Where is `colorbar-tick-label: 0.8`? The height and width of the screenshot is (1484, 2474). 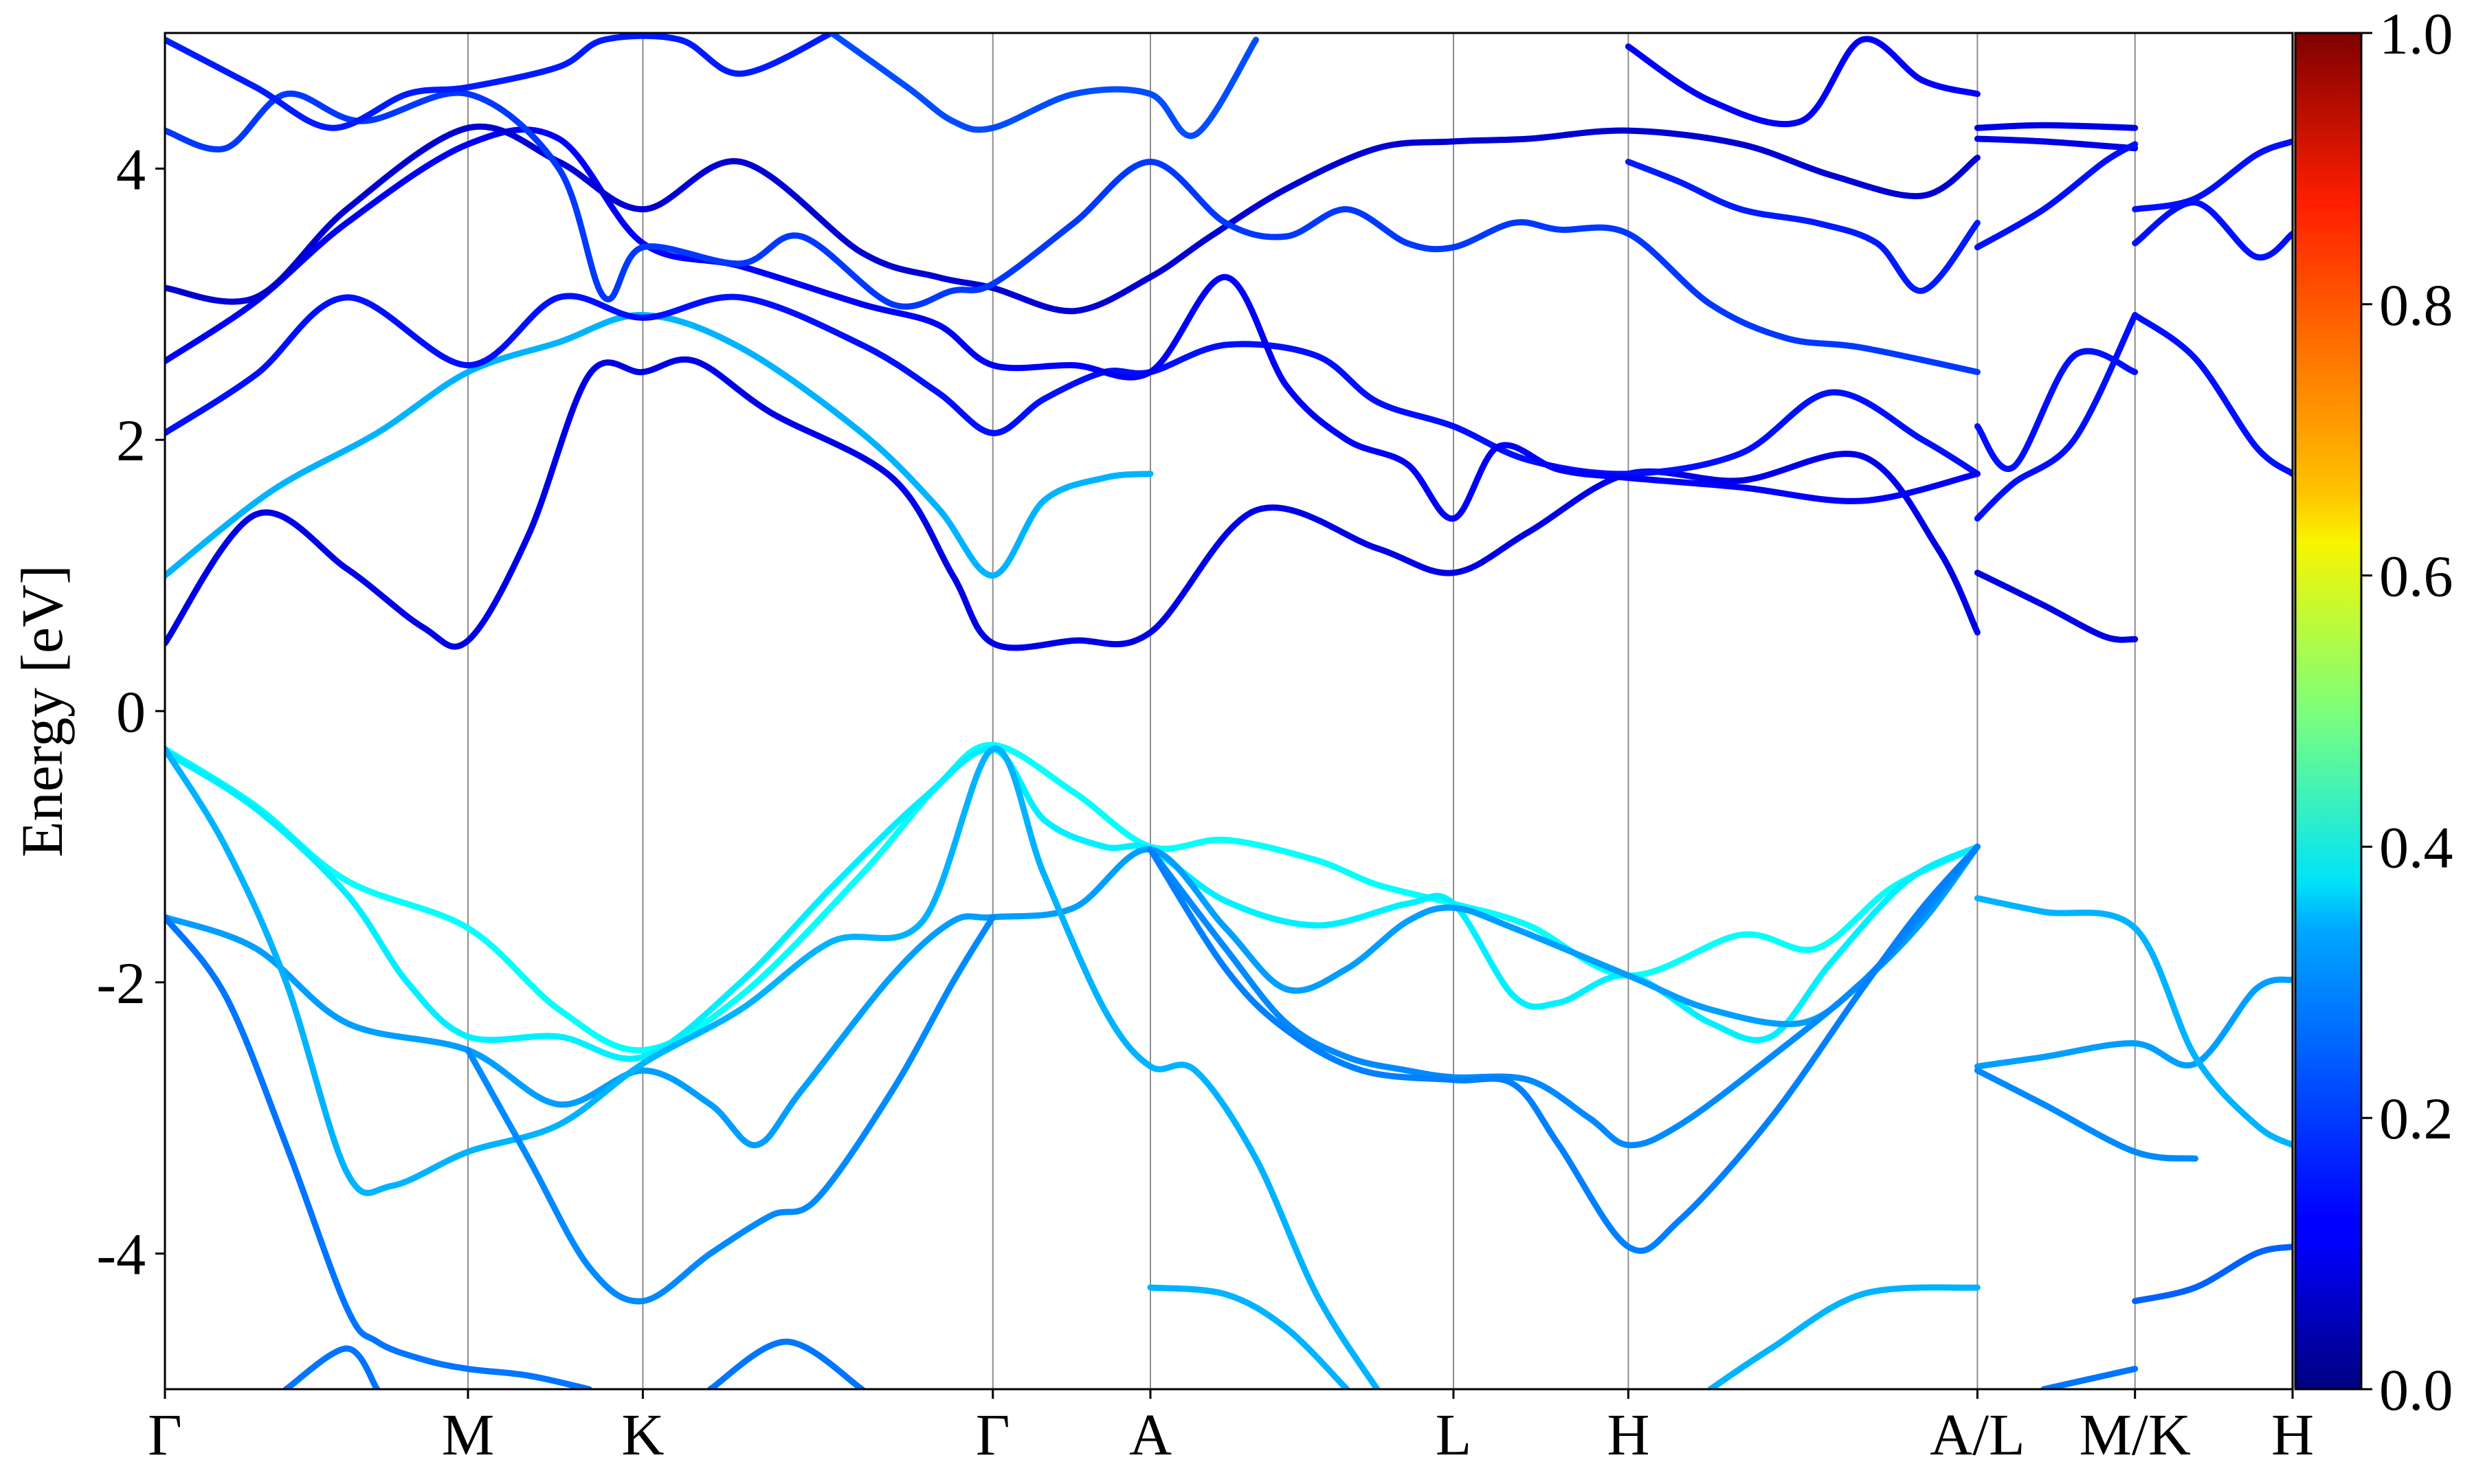 colorbar-tick-label: 0.8 is located at coordinates (2416, 305).